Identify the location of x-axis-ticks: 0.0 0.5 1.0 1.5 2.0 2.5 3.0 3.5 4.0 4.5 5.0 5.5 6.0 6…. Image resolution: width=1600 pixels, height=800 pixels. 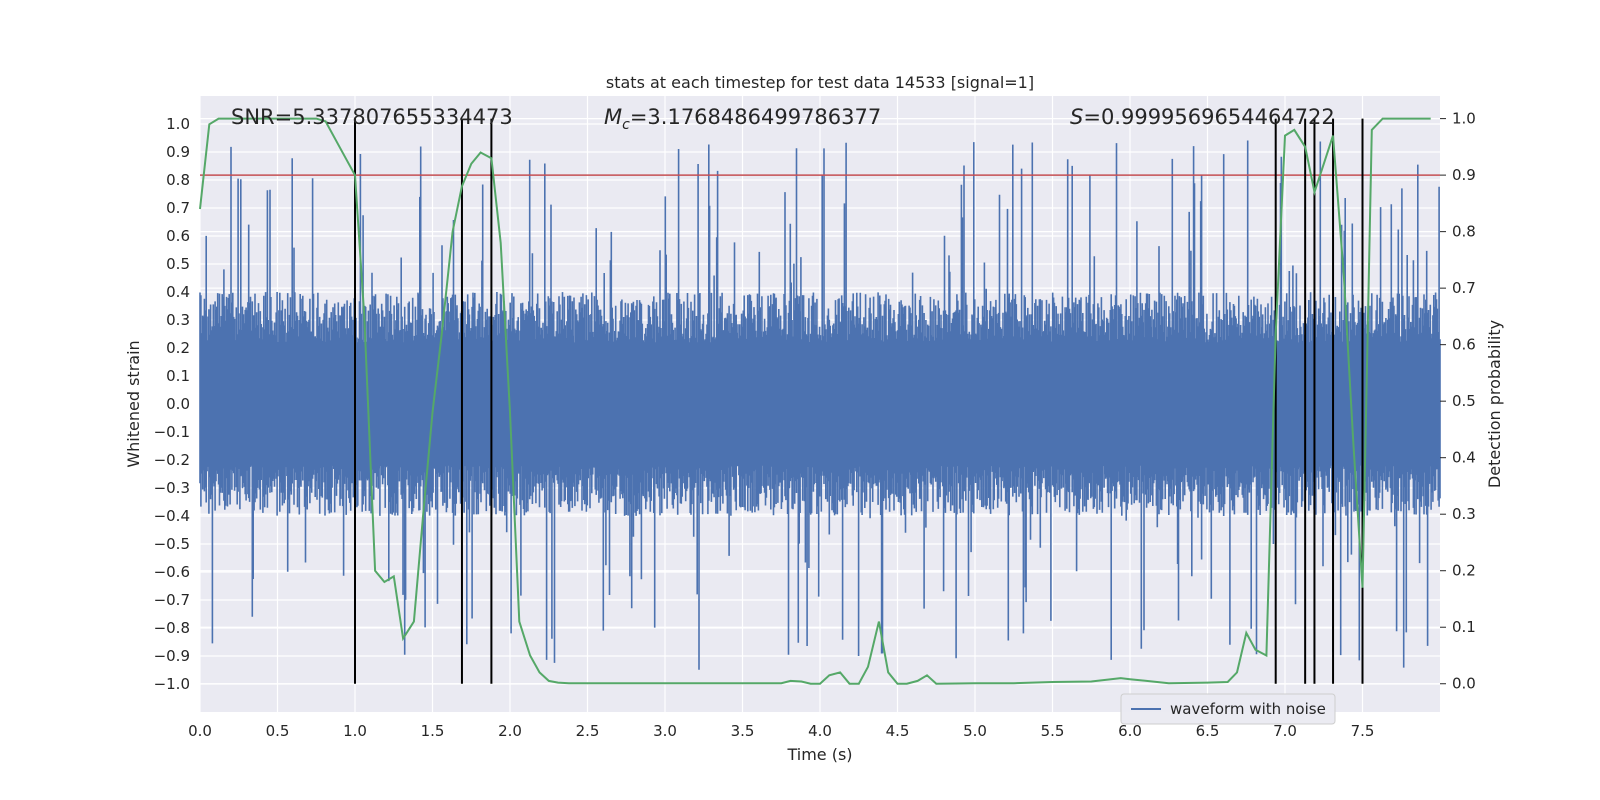
(781, 731).